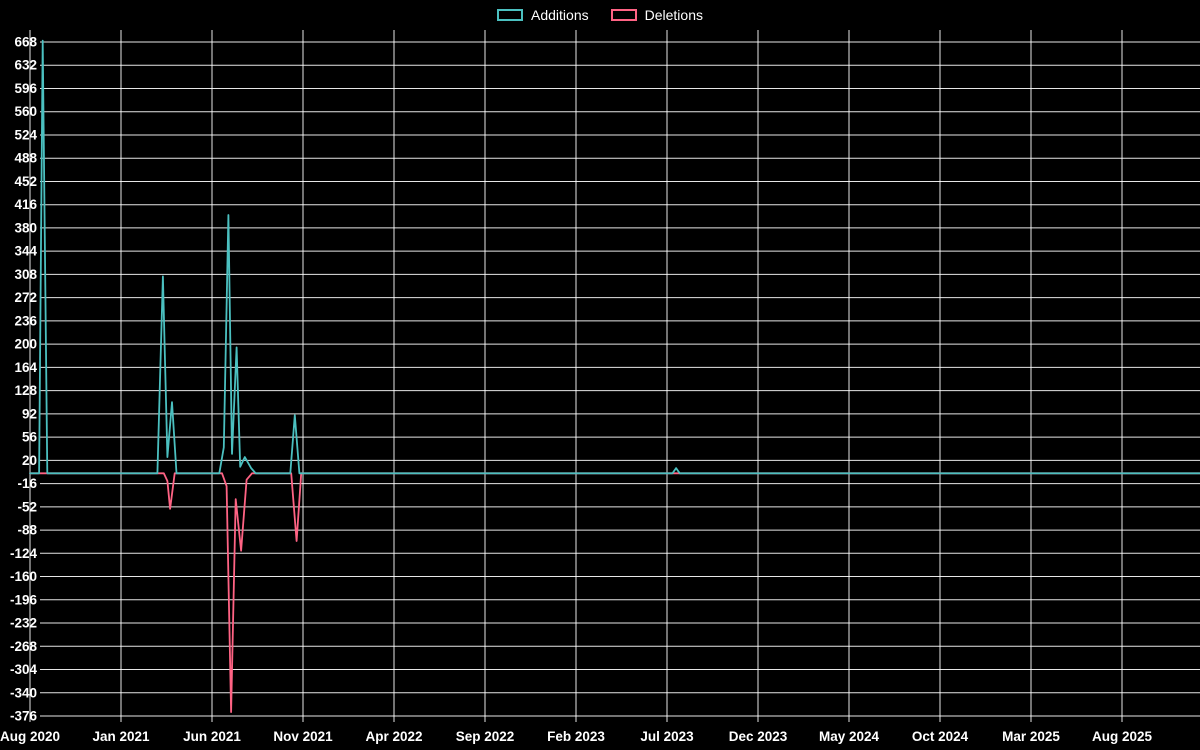 Image resolution: width=1200 pixels, height=750 pixels. Describe the element at coordinates (1122, 736) in the screenshot. I see `x-tick-label: Aug 2025` at that location.